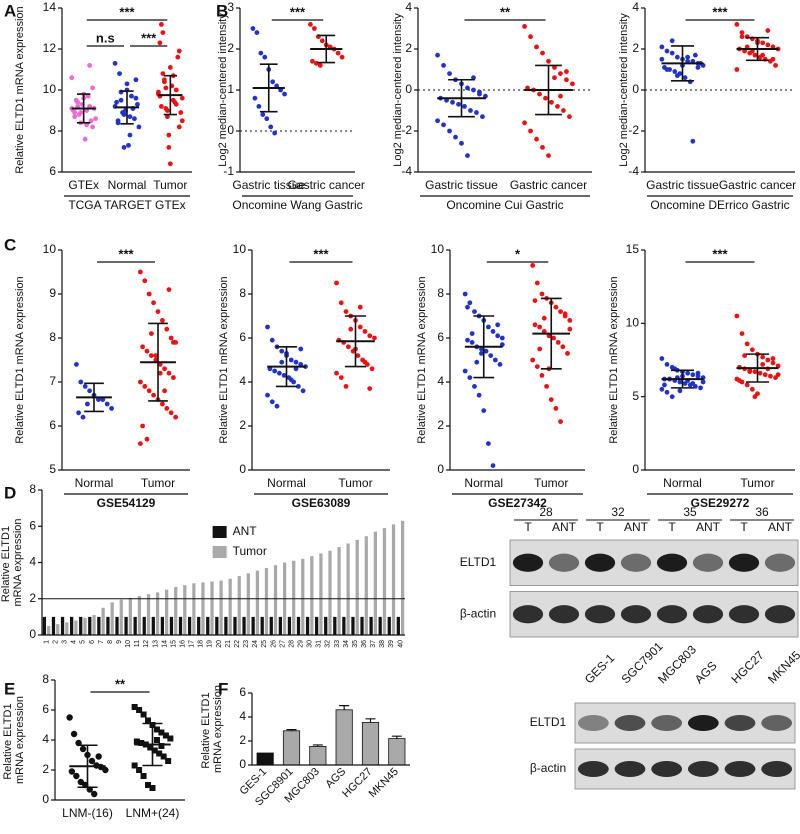 Image resolution: width=800 pixels, height=834 pixels. I want to click on x-axis-label: Oncomine Cui Gastric, so click(504, 205).